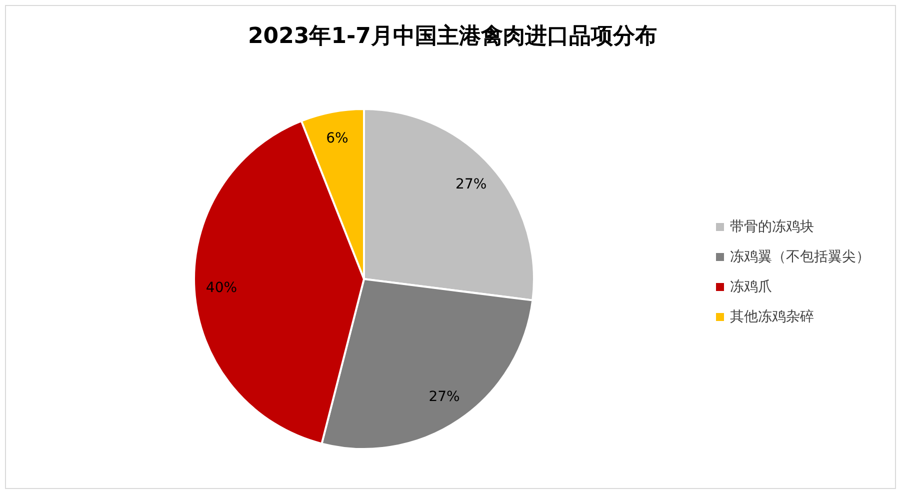 The image size is (905, 496). Describe the element at coordinates (772, 317) in the screenshot. I see `legend-label: 其他冻鸡杂碎` at that location.